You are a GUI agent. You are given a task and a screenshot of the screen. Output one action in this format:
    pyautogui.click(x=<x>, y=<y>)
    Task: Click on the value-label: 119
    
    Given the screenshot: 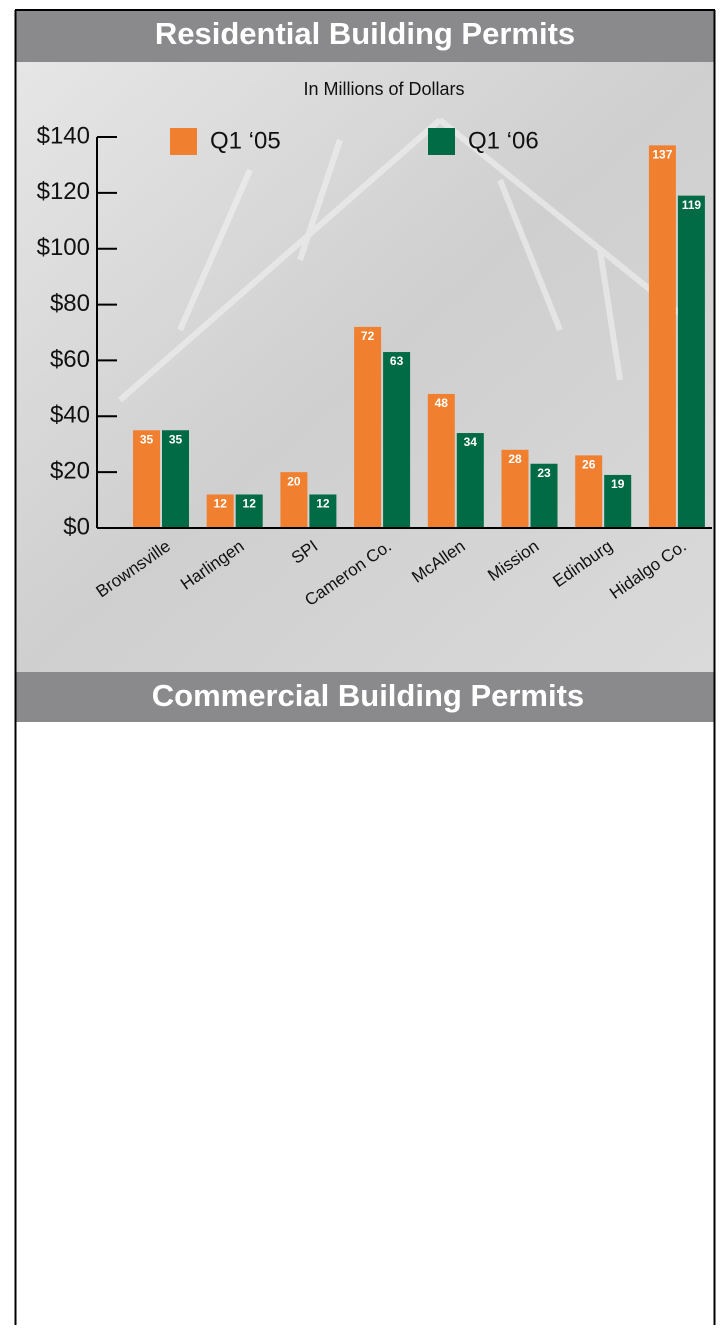 What is the action you would take?
    pyautogui.click(x=692, y=205)
    